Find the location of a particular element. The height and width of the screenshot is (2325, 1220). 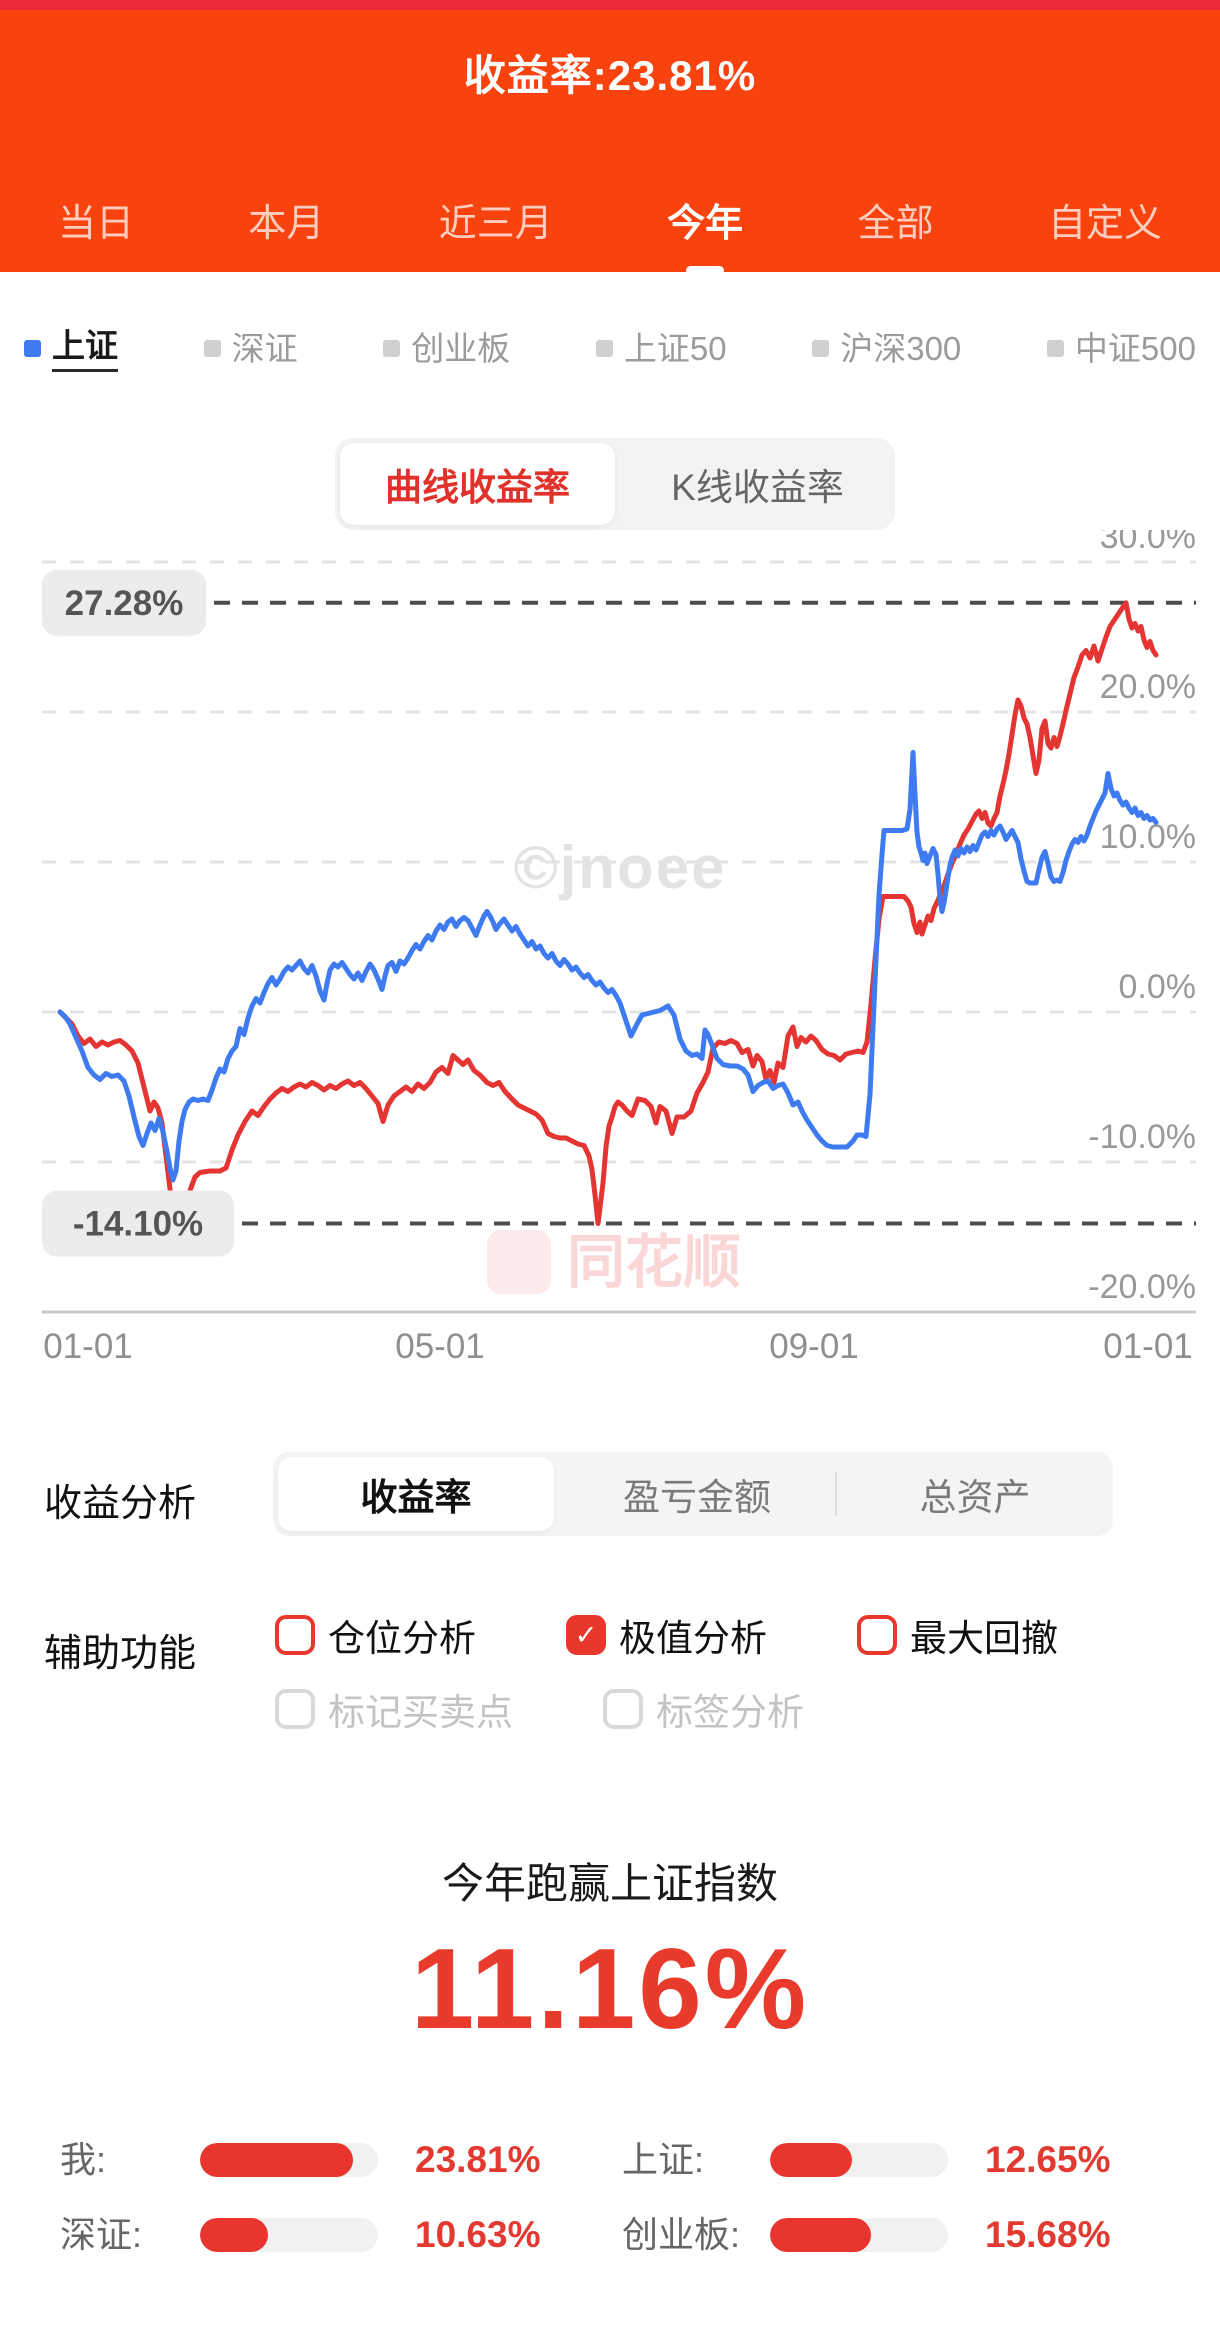

analysis-tab-收益率: 收益率 is located at coordinates (416, 1494).